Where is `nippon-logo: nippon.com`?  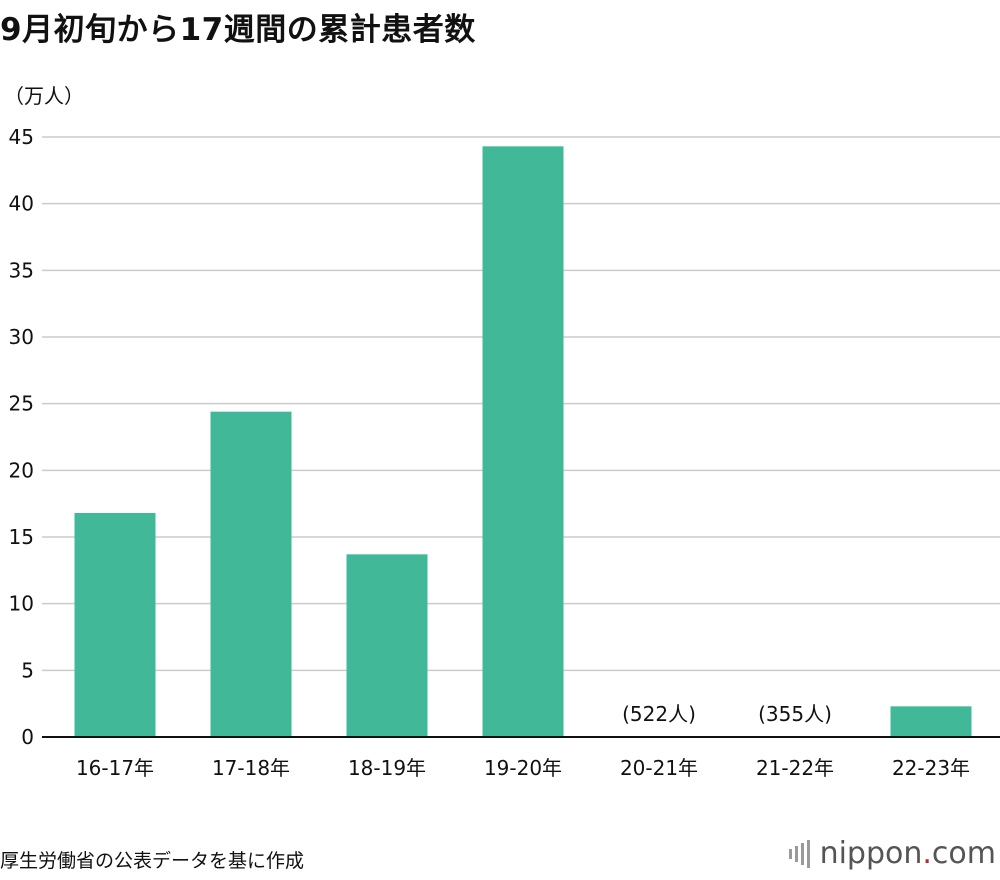
nippon-logo: nippon.com is located at coordinates (892, 853).